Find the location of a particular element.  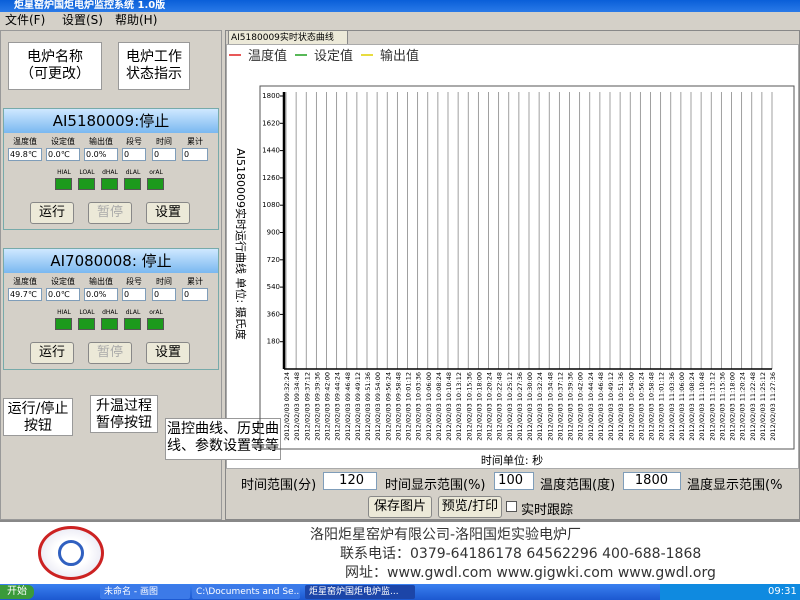

tab: AI5180009实时状态曲线 is located at coordinates (288, 37).